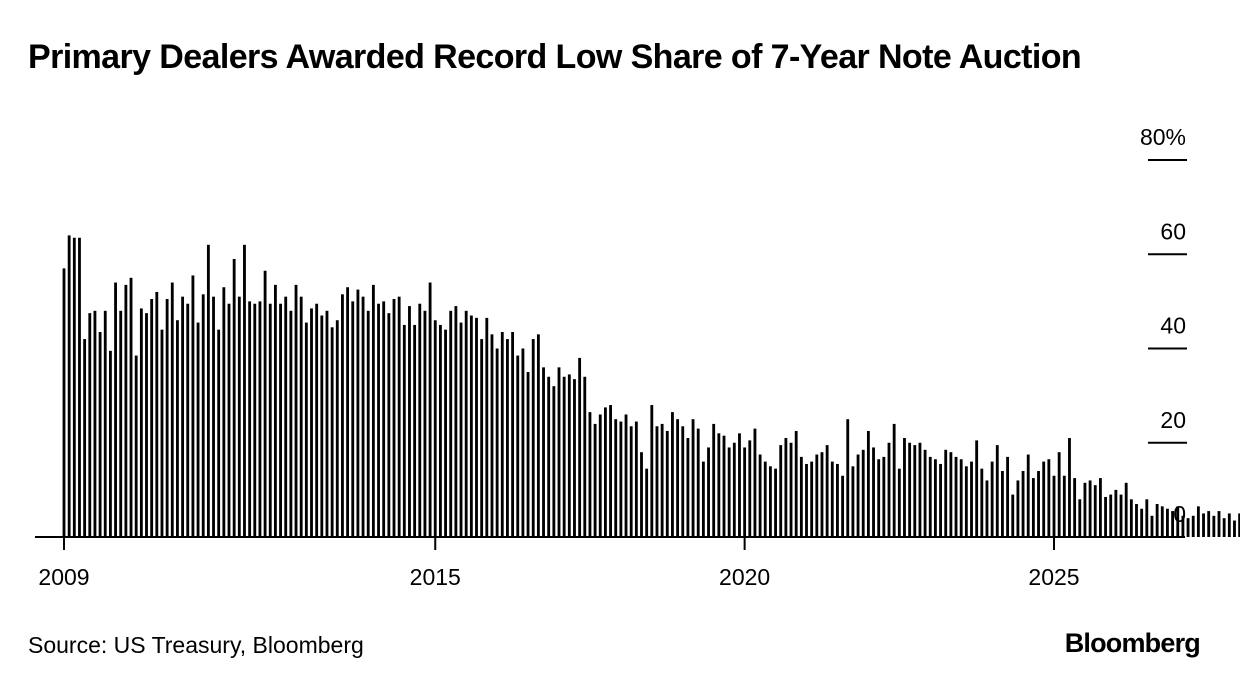  I want to click on y-tick-label-80: 80%, so click(1163, 137).